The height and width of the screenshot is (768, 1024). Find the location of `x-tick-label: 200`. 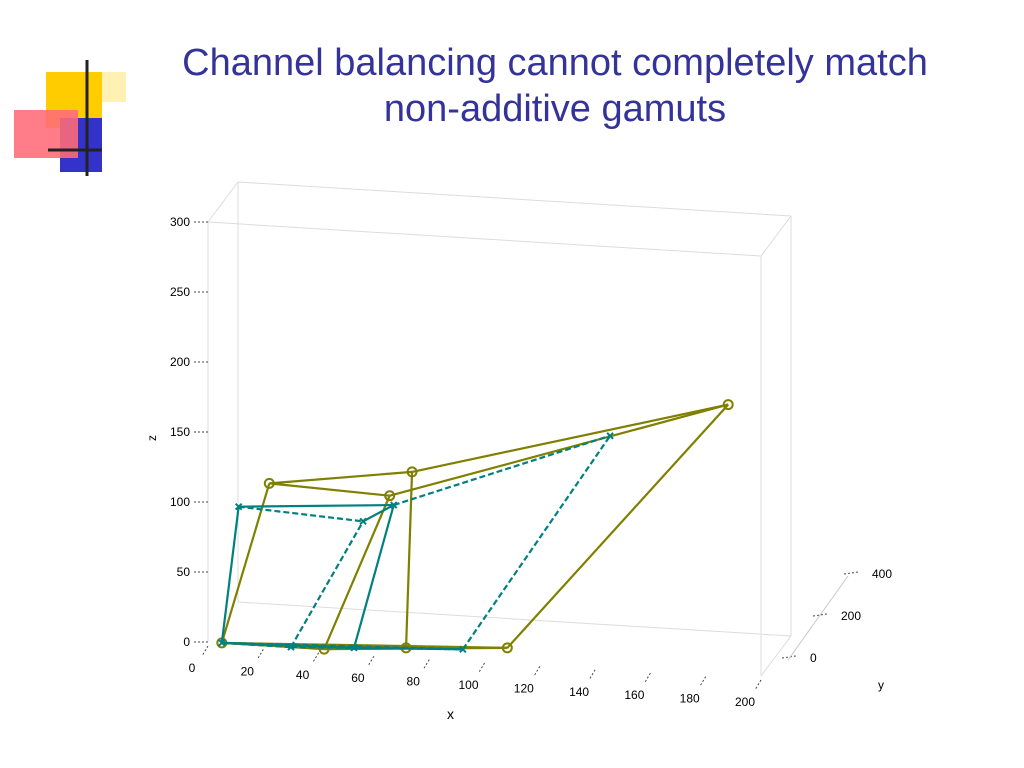

x-tick-label: 200 is located at coordinates (745, 702).